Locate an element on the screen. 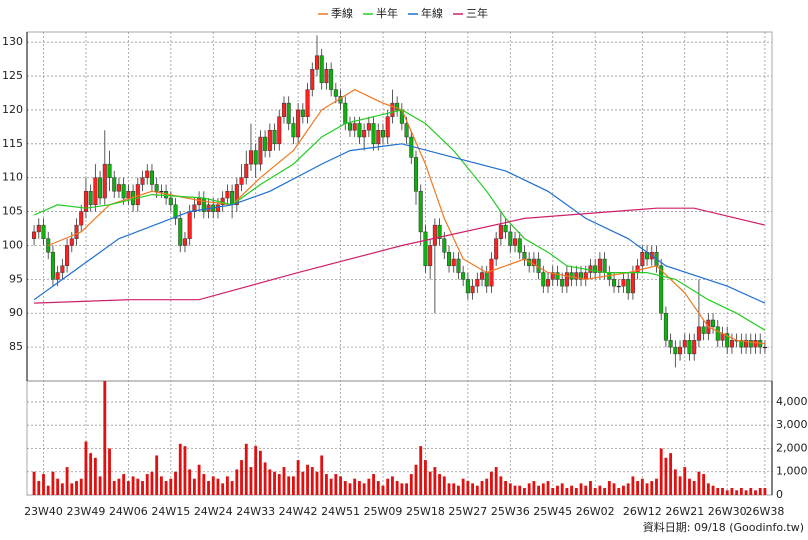 The height and width of the screenshot is (540, 808). x-tick-label: 26W21 is located at coordinates (684, 511).